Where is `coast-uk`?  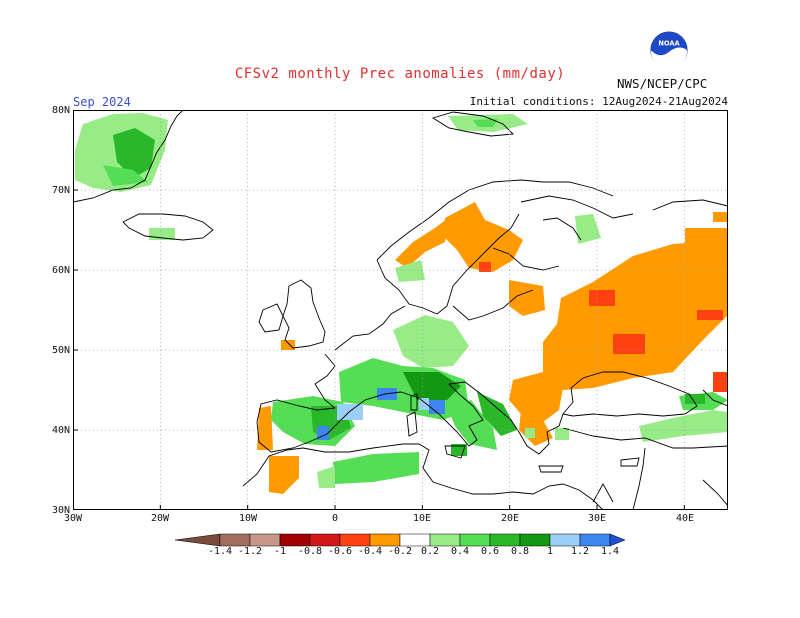 coast-uk is located at coordinates (304, 314).